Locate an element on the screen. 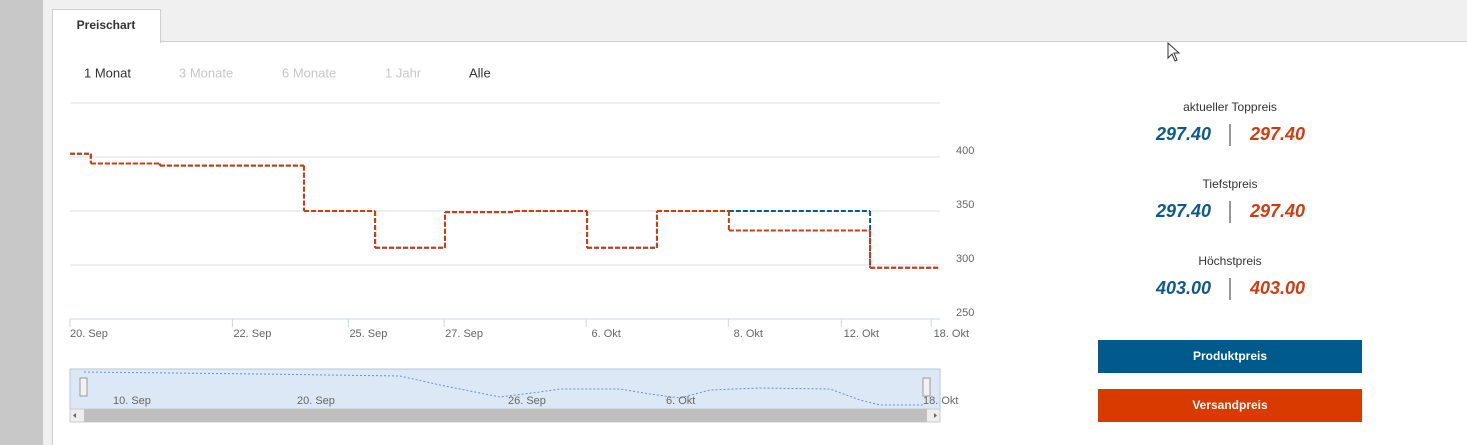 The image size is (1467, 445). y-tick-label: 300 is located at coordinates (965, 259).